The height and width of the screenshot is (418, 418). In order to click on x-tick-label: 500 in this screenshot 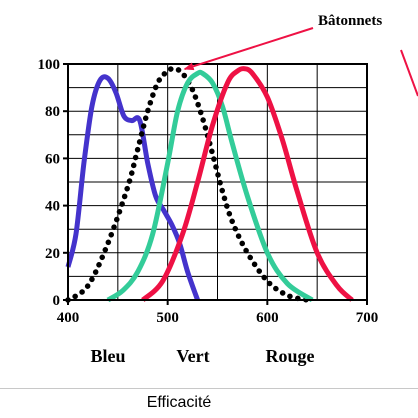, I will do `click(167, 318)`.